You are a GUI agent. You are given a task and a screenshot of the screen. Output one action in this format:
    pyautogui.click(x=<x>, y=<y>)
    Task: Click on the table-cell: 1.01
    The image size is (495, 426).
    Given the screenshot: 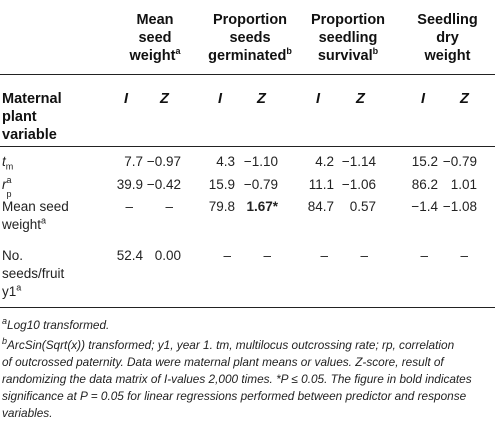 What is the action you would take?
    pyautogui.click(x=463, y=184)
    